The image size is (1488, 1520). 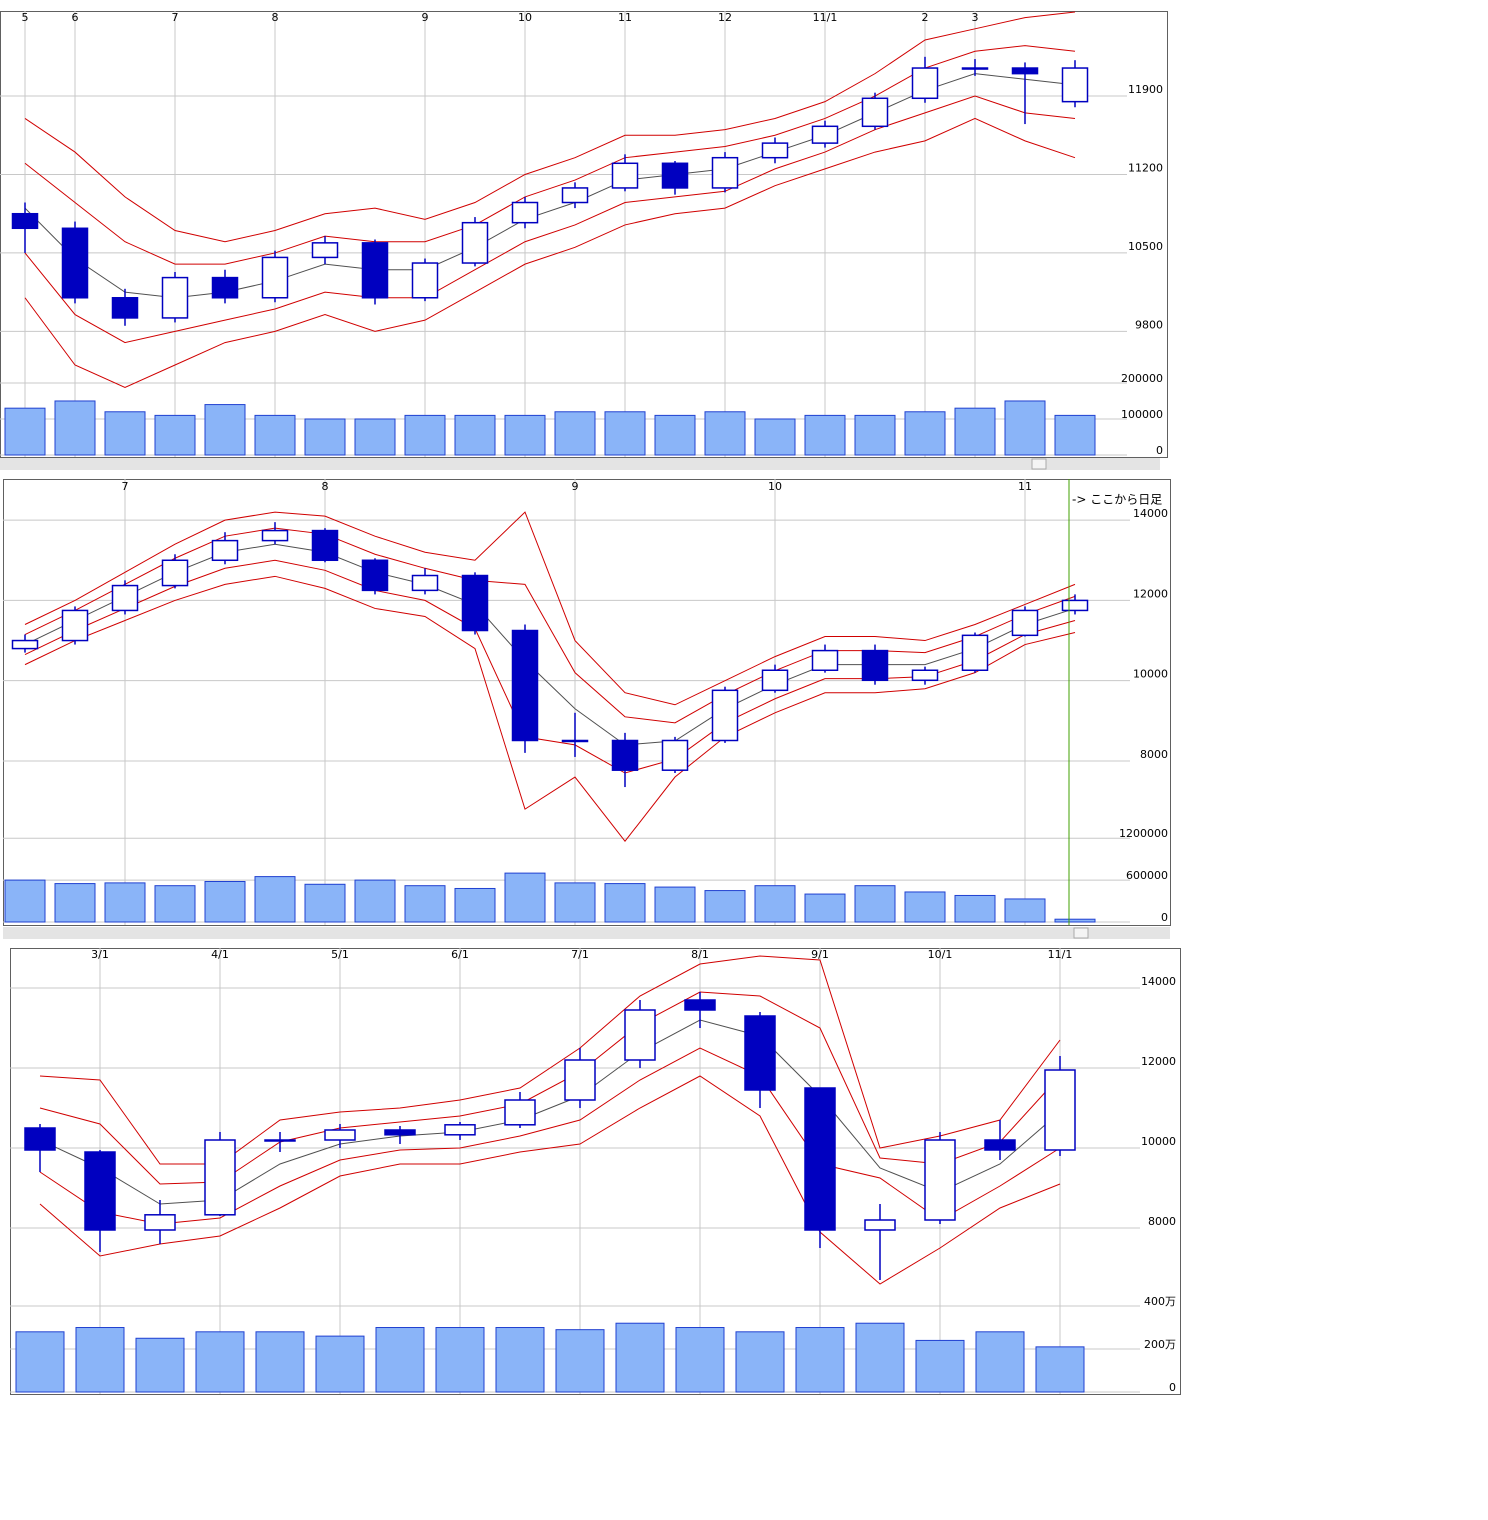 I want to click on x-tick-label: 5, so click(x=25, y=17).